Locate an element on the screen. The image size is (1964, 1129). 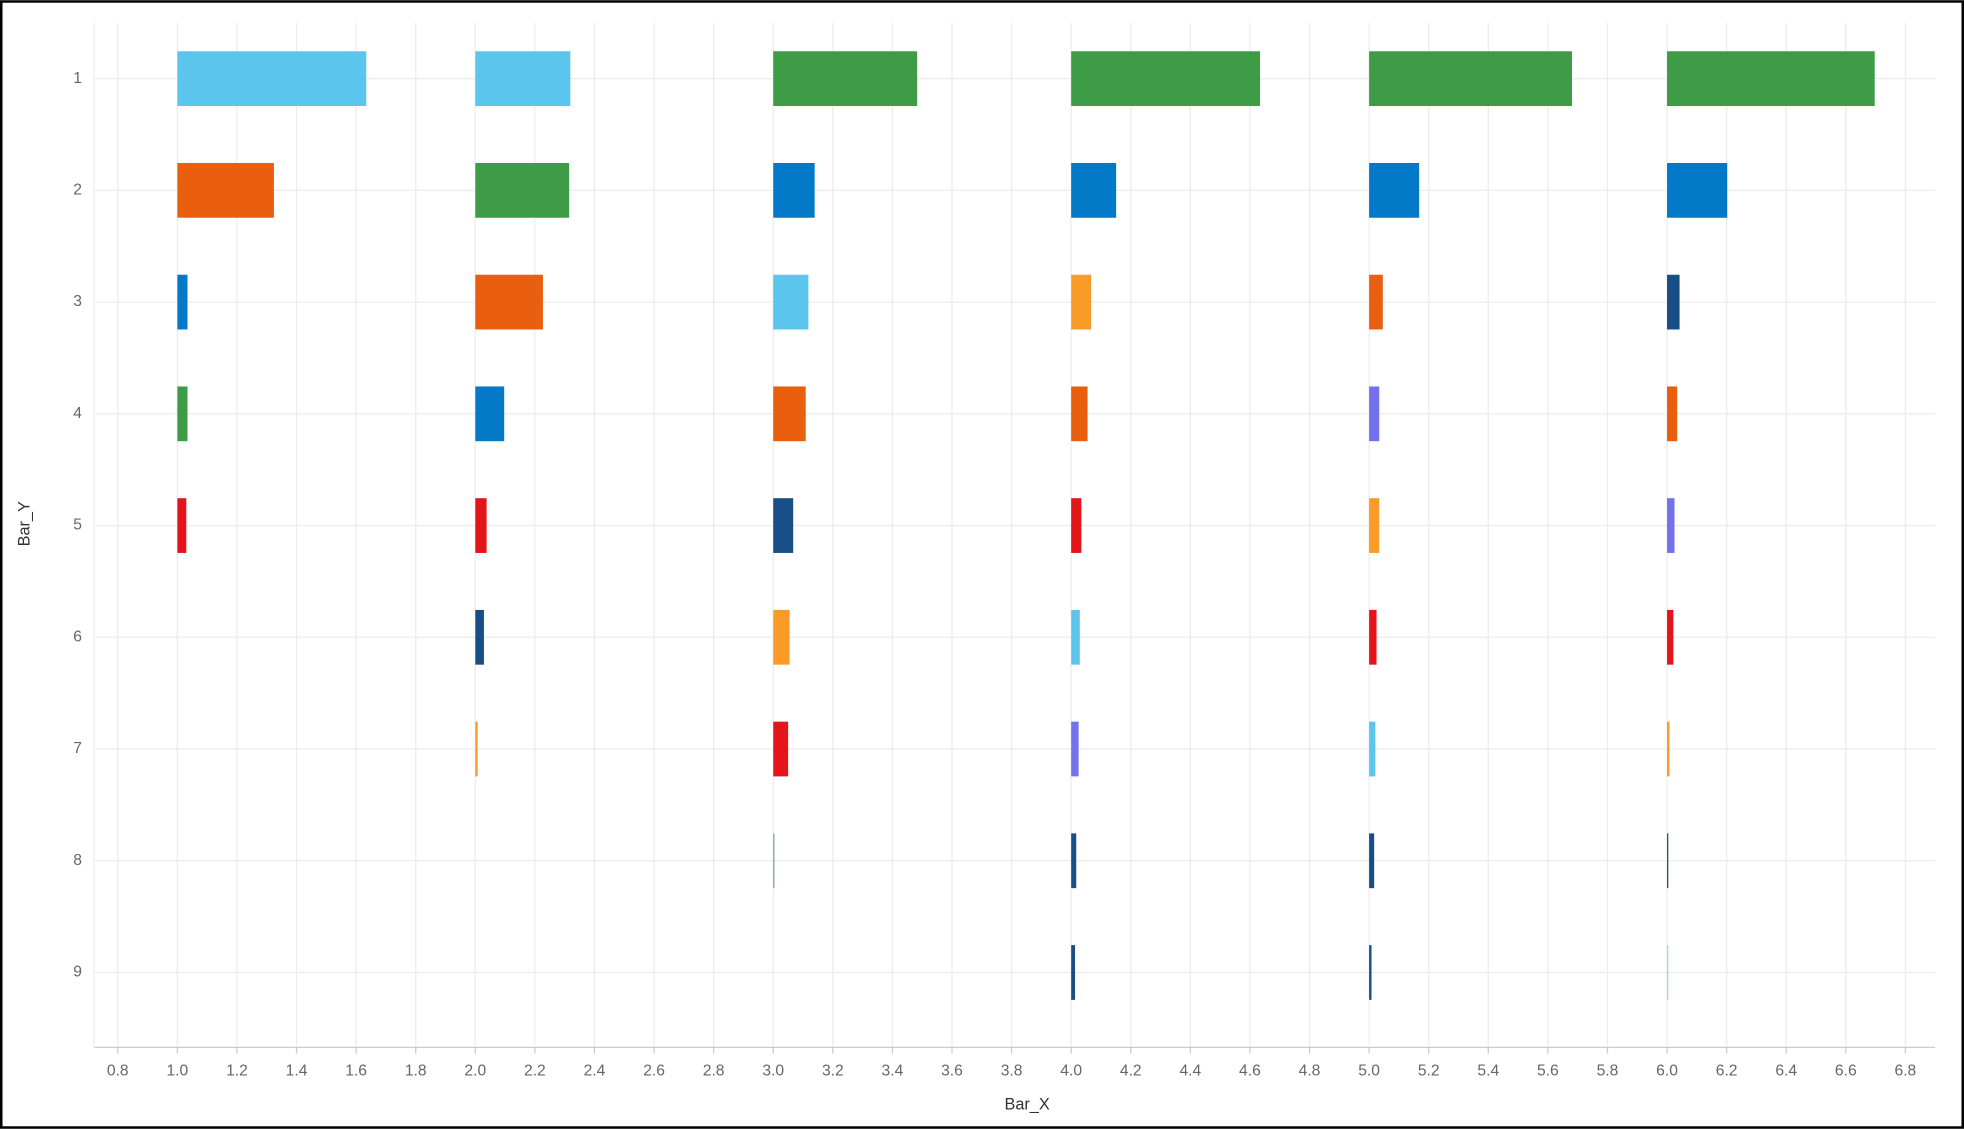
y-tick-label: 9 is located at coordinates (77, 972).